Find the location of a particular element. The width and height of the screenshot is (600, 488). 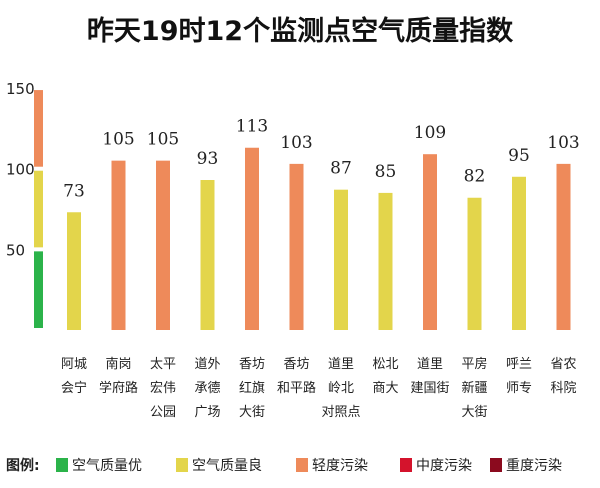

category-label: 南岗学府路 is located at coordinates (118, 376).